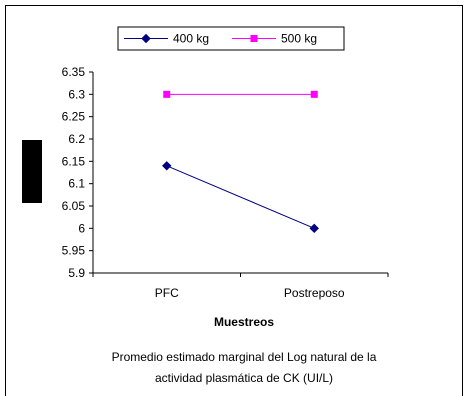 The width and height of the screenshot is (468, 396). What do you see at coordinates (77, 172) in the screenshot?
I see `y-ticks: 6.35 6.3 6.25 6.2 6.15 6.1 6.05 6 5.95 5.9` at bounding box center [77, 172].